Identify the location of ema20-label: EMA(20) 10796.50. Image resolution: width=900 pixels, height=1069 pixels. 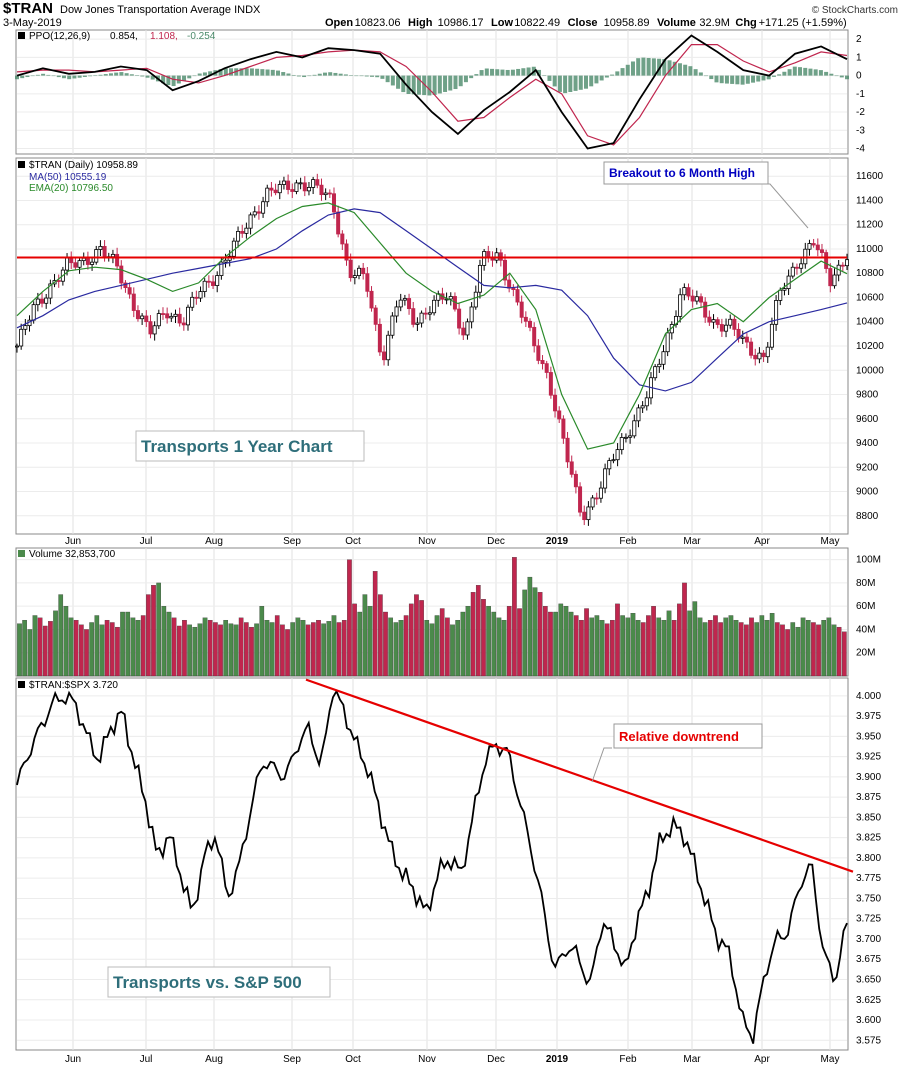
(71, 188).